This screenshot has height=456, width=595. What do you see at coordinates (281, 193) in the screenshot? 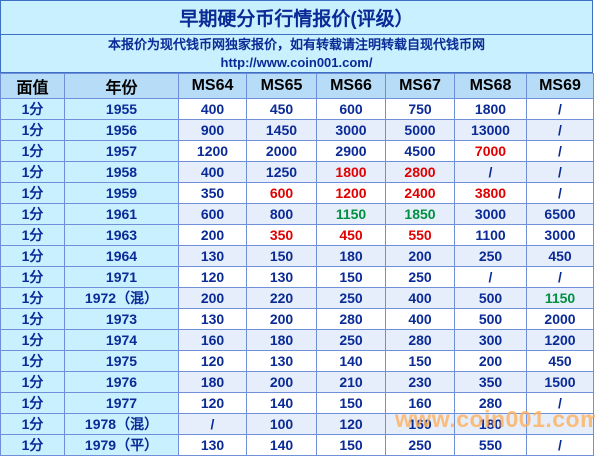
I see `price-cell: 600` at bounding box center [281, 193].